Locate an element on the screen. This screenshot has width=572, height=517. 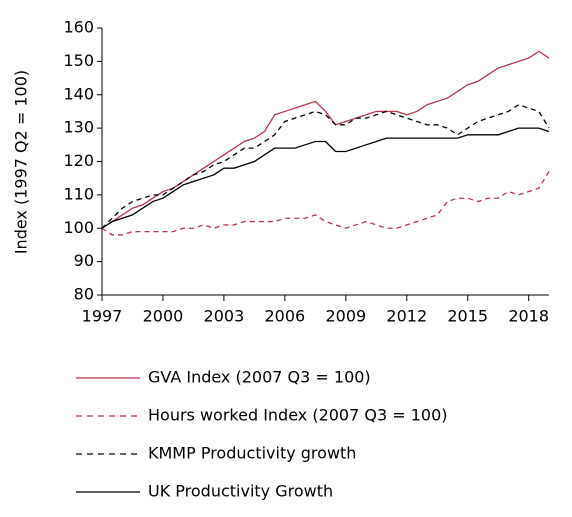
y-tick-label: 100 is located at coordinates (78, 227).